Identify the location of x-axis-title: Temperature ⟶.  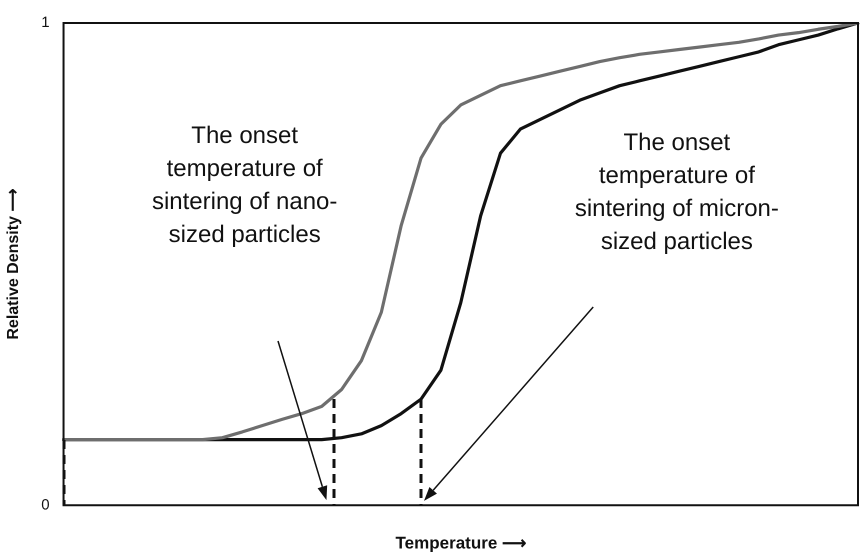
(461, 542).